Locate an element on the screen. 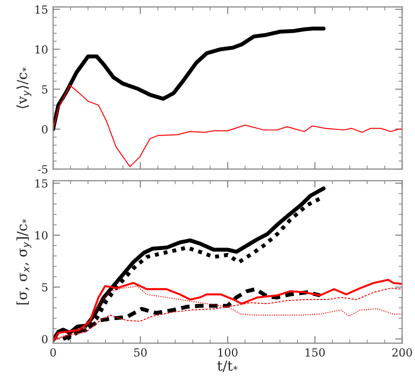 This screenshot has width=415, height=386. x-tick-label: 50 is located at coordinates (140, 352).